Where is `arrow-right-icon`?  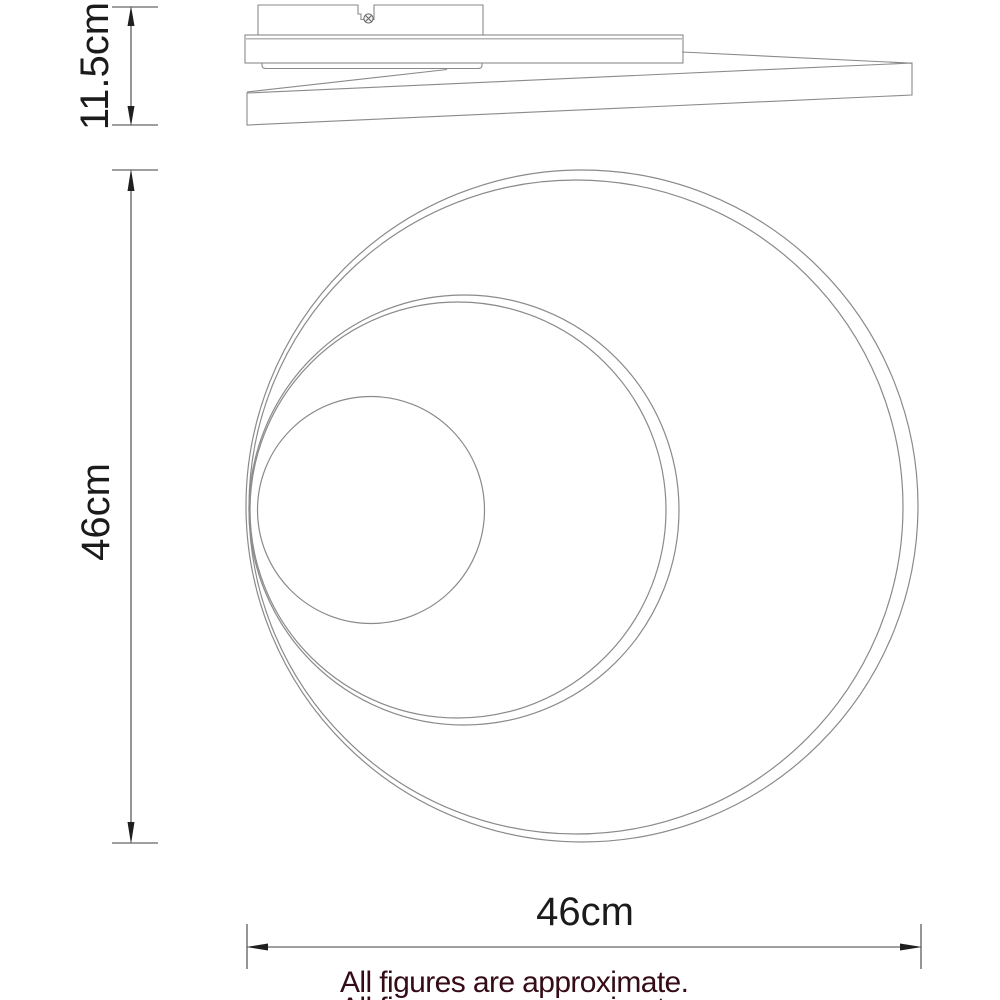 arrow-right-icon is located at coordinates (911, 947).